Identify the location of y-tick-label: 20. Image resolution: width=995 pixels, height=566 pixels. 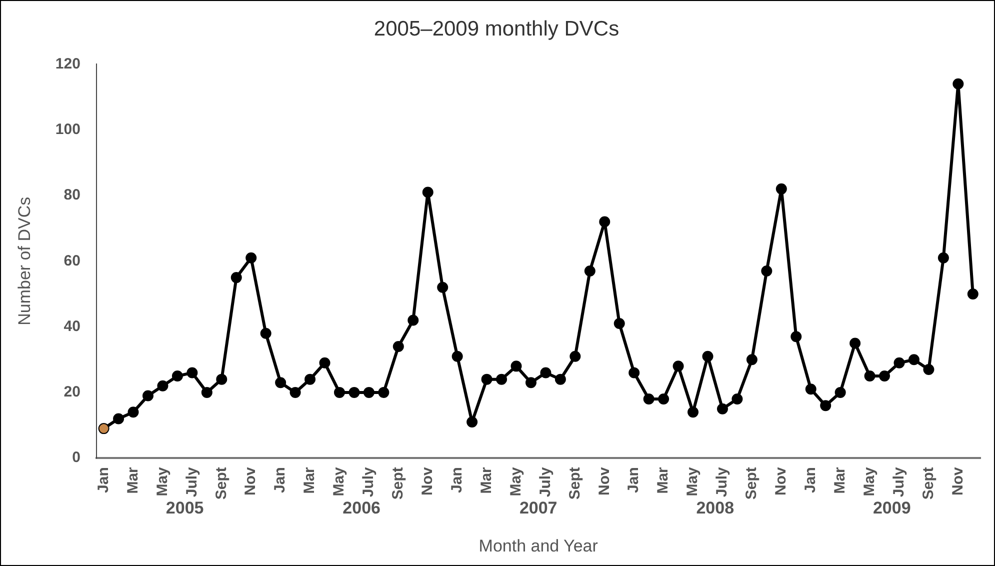
(72, 392).